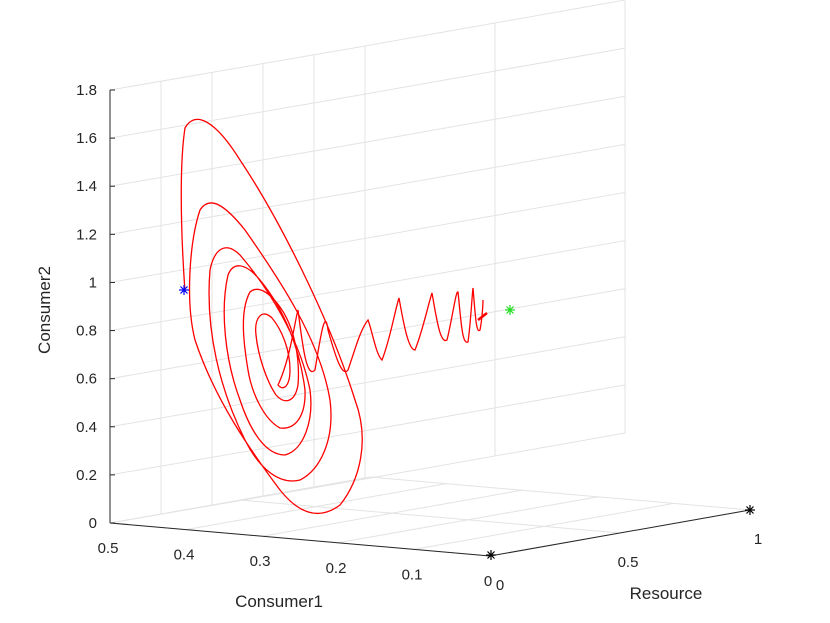 The height and width of the screenshot is (623, 830). What do you see at coordinates (488, 581) in the screenshot?
I see `y-tick-label: 0` at bounding box center [488, 581].